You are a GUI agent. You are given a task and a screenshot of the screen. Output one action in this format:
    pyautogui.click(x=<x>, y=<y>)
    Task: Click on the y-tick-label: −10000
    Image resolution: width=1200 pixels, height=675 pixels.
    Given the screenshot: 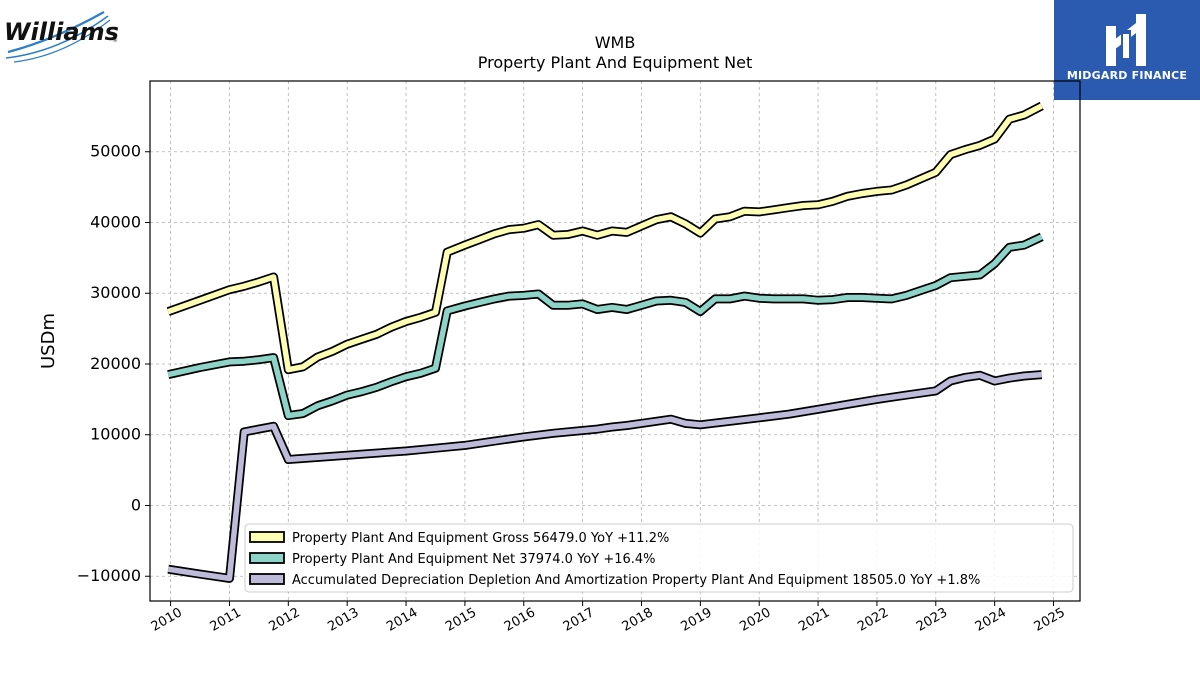 What is the action you would take?
    pyautogui.click(x=109, y=575)
    